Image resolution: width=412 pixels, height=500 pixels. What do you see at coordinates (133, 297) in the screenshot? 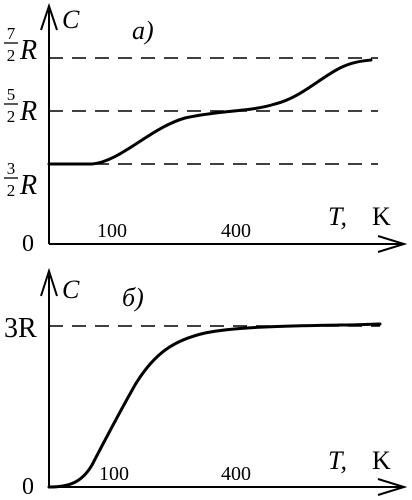
I see `panel-b-label: б)` at bounding box center [133, 297].